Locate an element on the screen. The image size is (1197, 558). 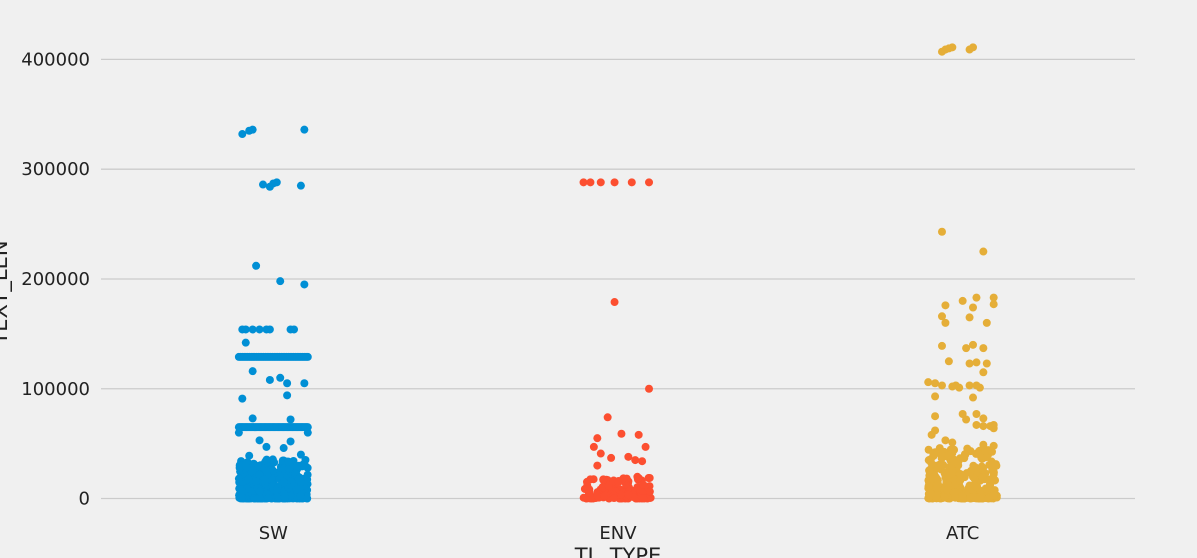
x-tick-label: ATC is located at coordinates (962, 533).